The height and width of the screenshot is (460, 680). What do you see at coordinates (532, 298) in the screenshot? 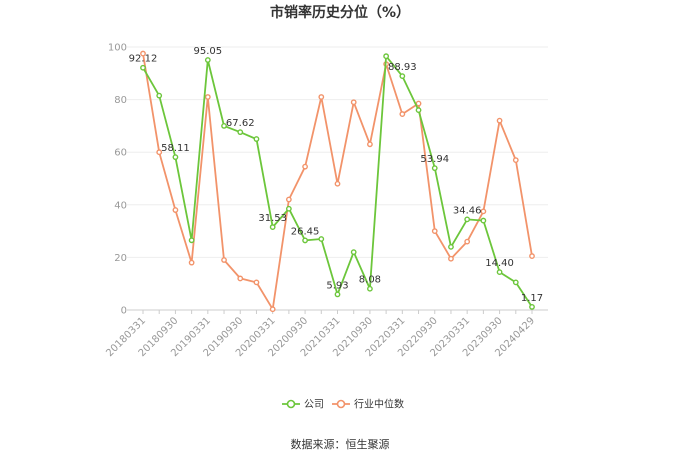
I see `data-label: 1.17` at bounding box center [532, 298].